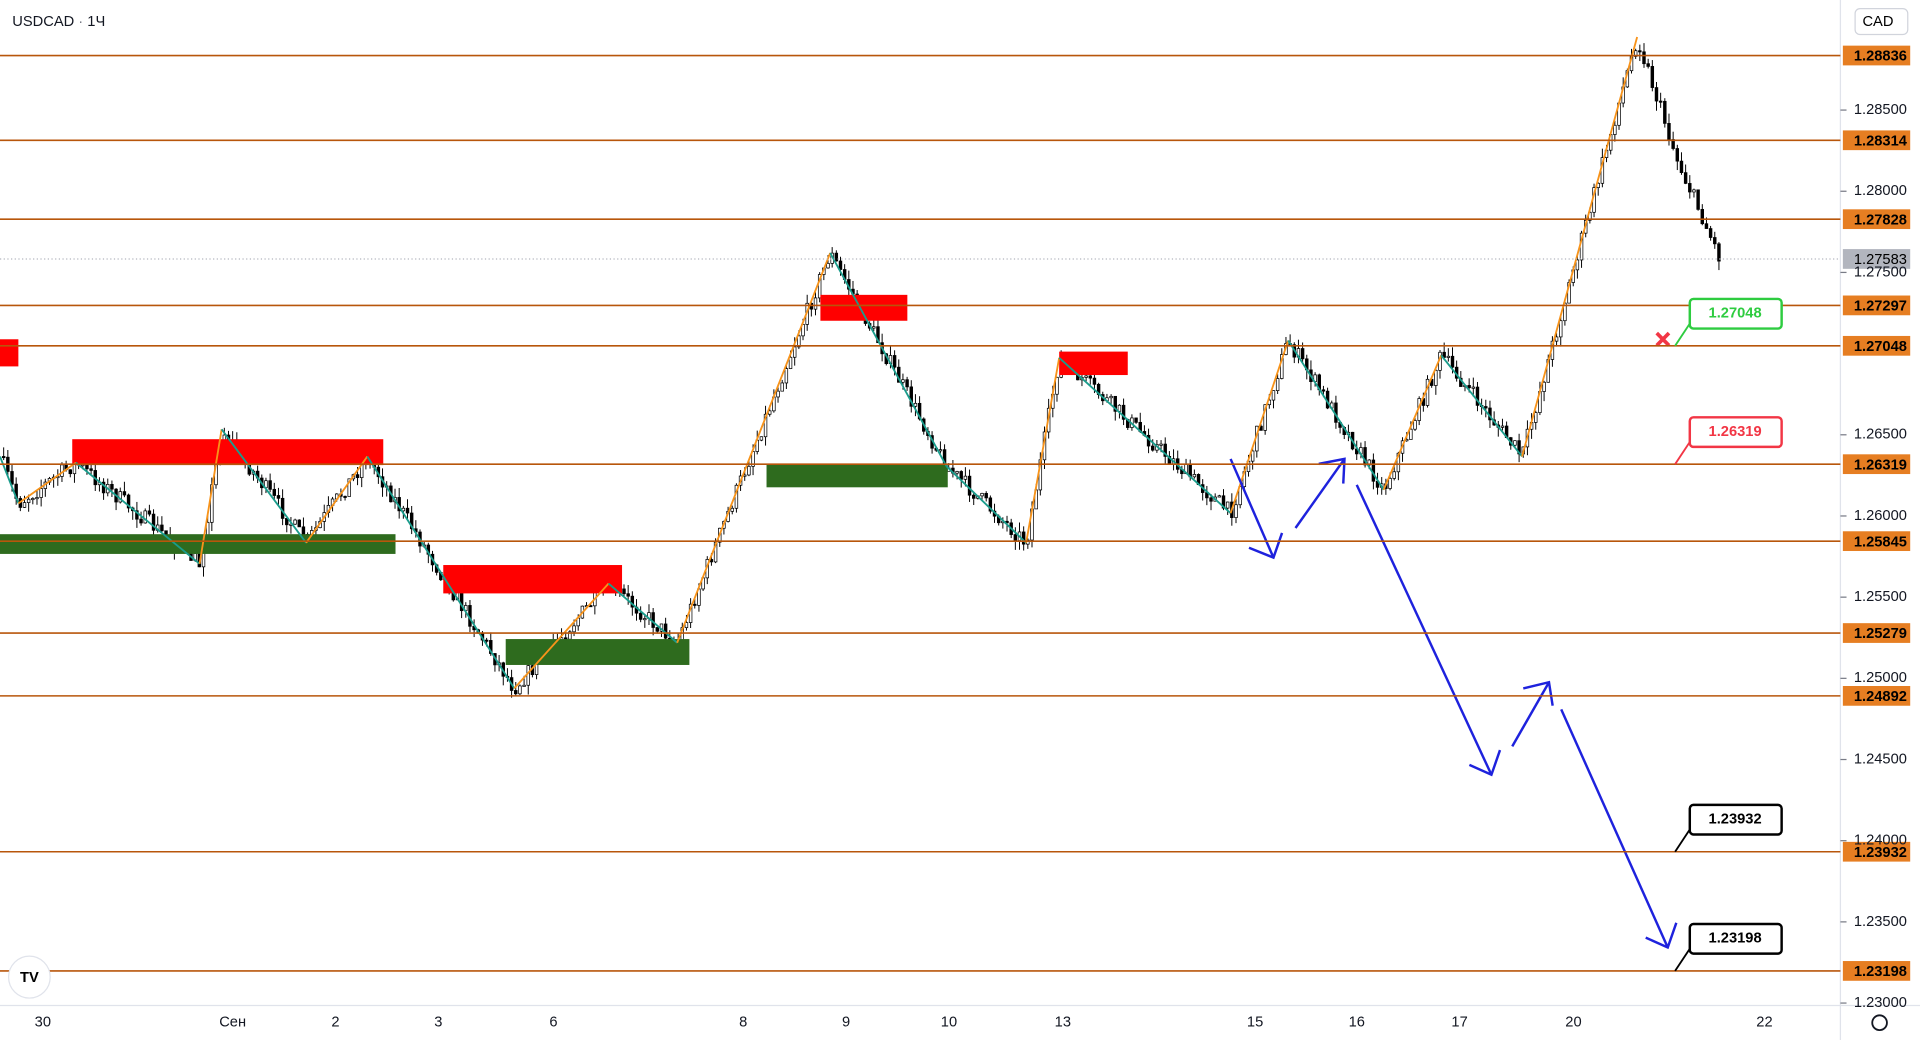 This screenshot has height=1040, width=1920. What do you see at coordinates (1255, 1023) in the screenshot?
I see `time-label: 15` at bounding box center [1255, 1023].